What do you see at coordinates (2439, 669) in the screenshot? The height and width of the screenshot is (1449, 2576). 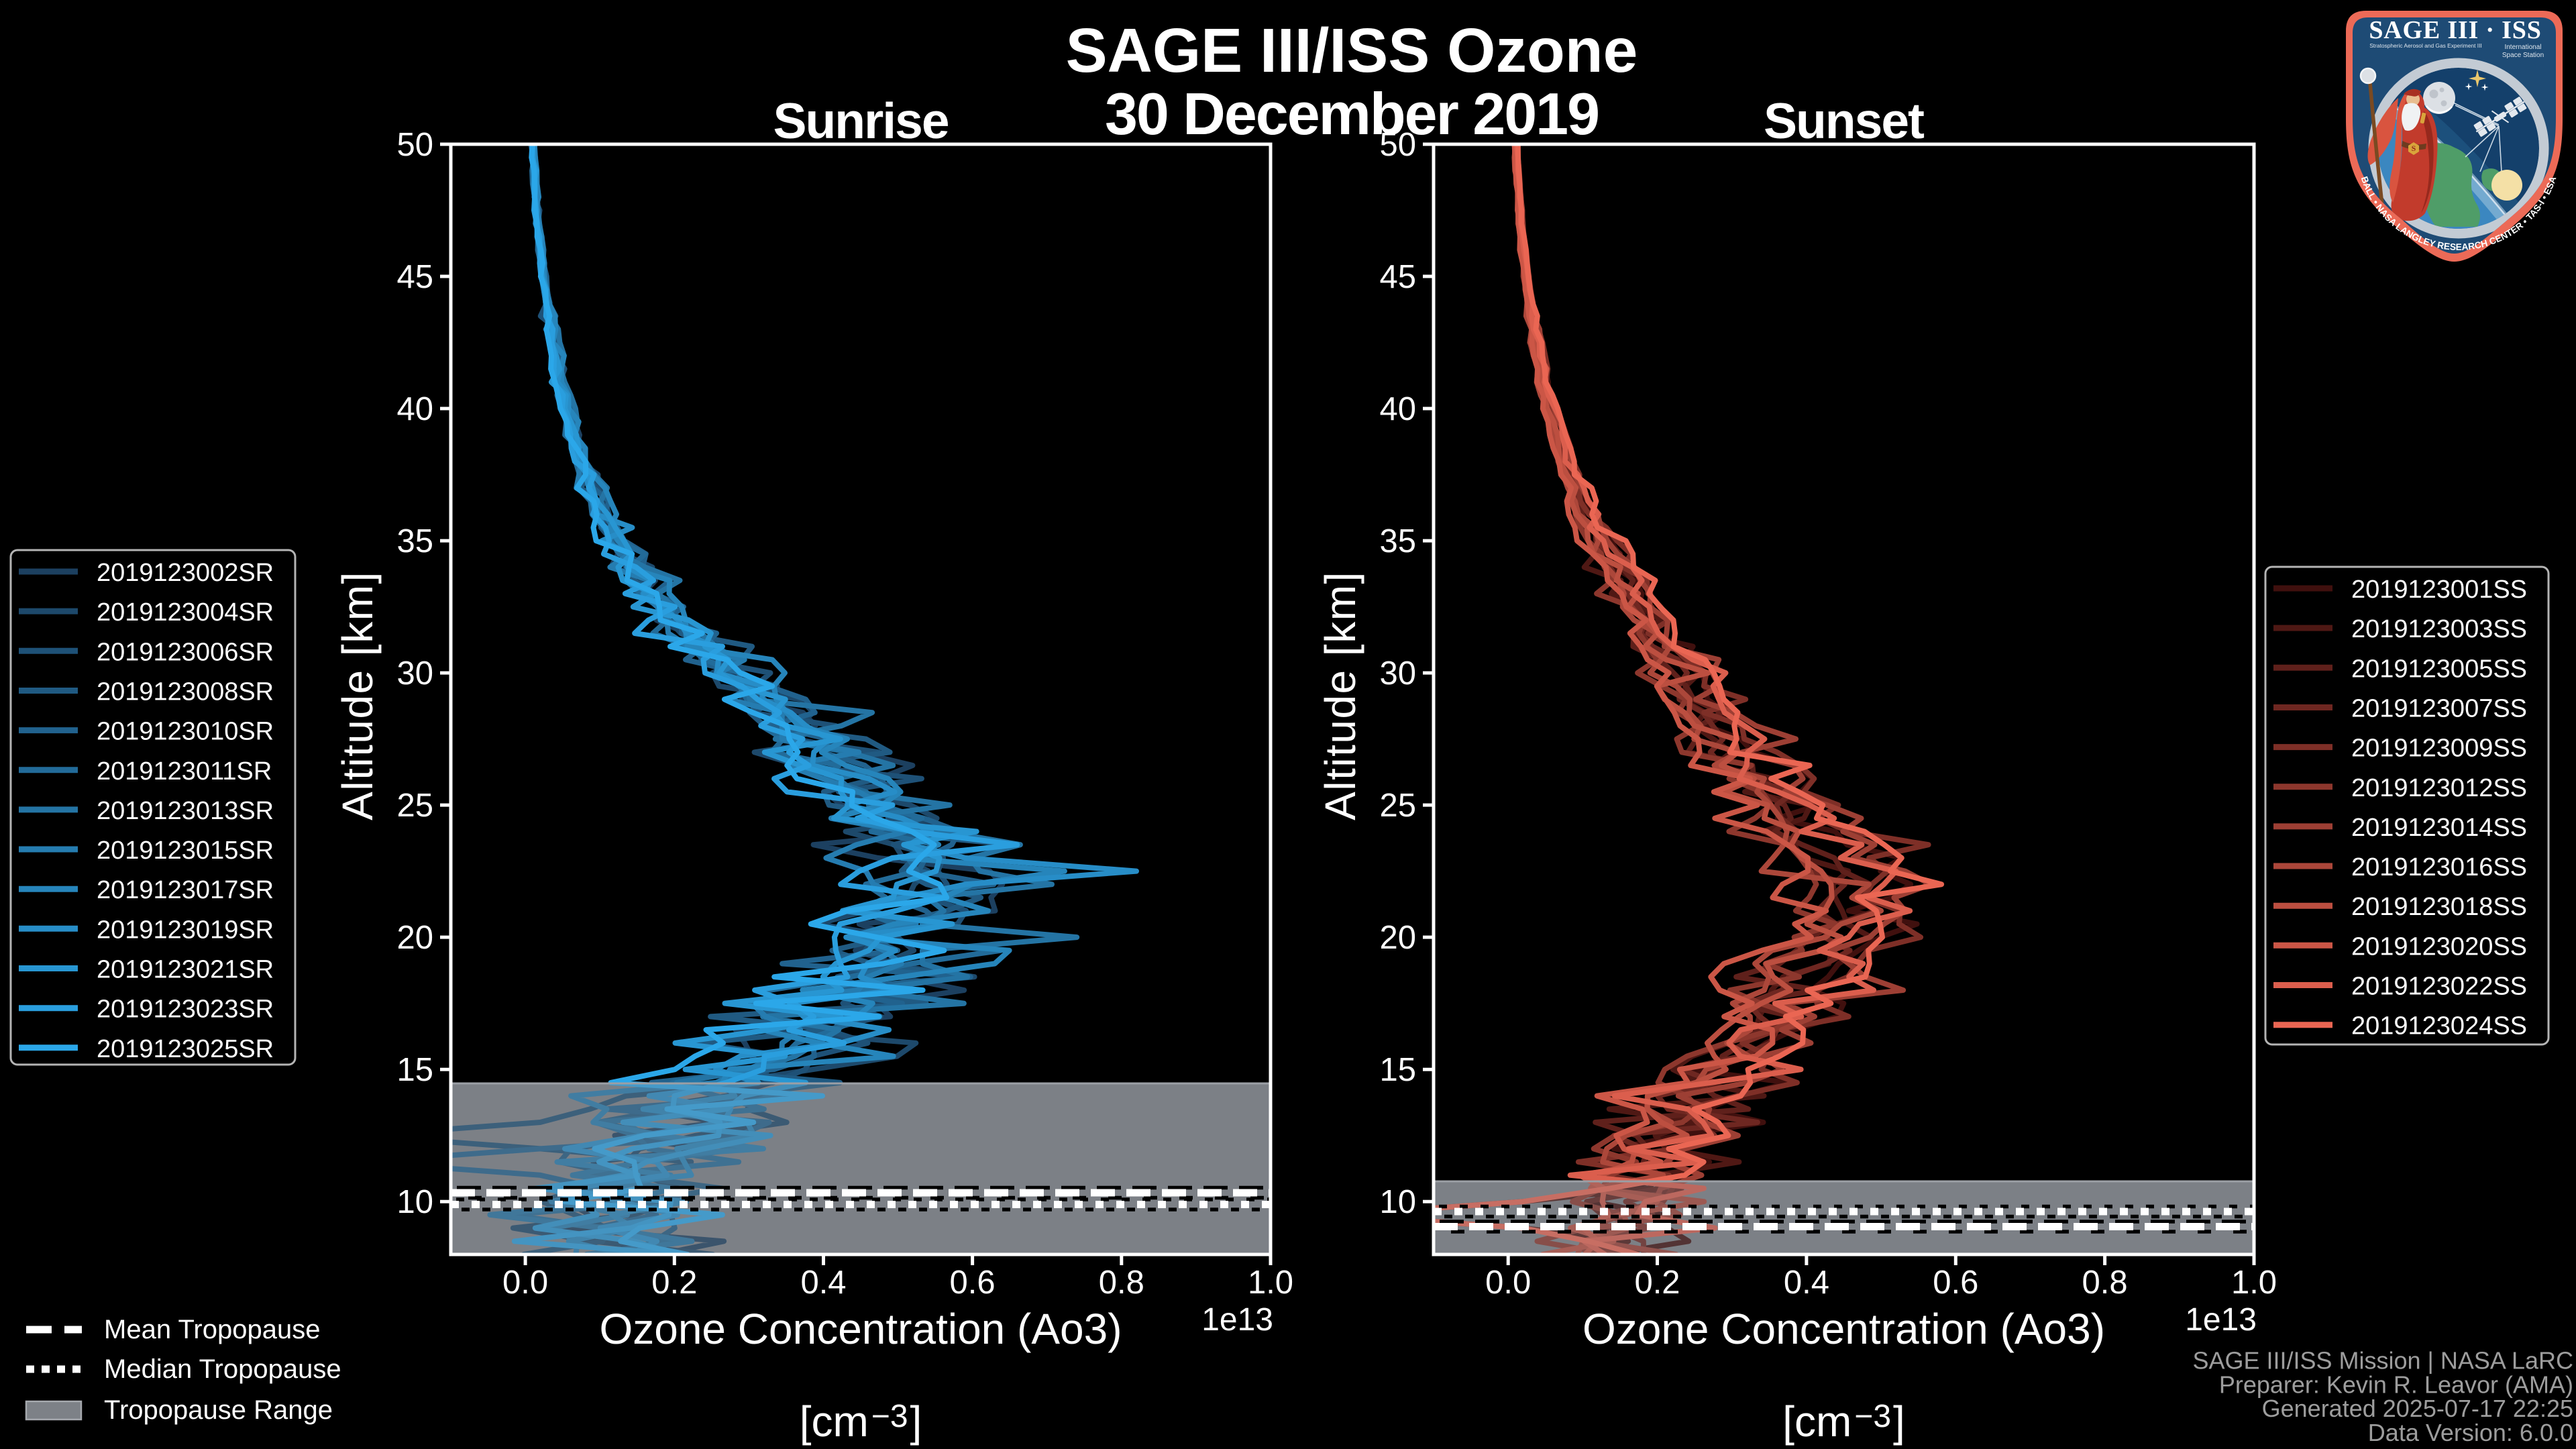 I see `svg-text: 2019123005SS` at bounding box center [2439, 669].